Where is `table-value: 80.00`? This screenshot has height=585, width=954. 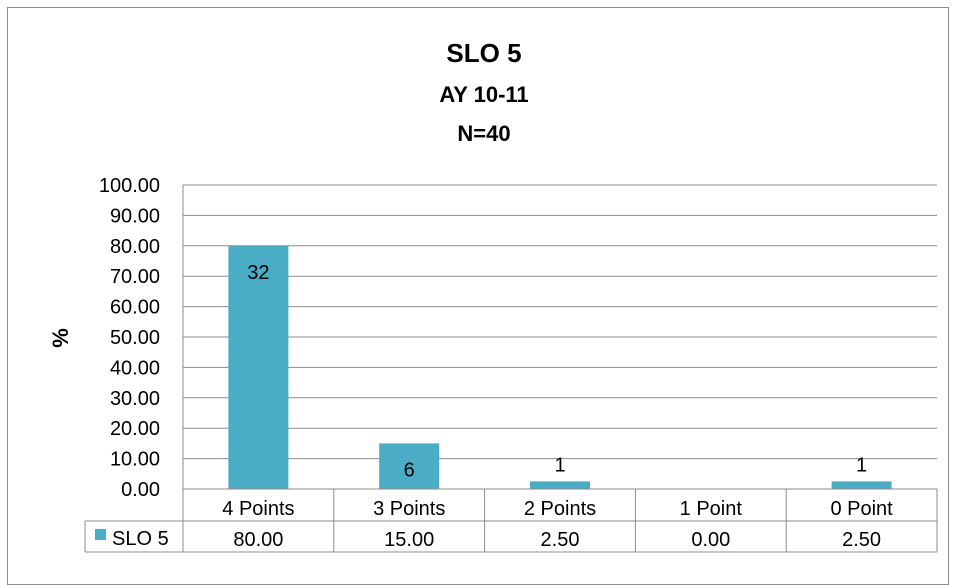 table-value: 80.00 is located at coordinates (258, 540).